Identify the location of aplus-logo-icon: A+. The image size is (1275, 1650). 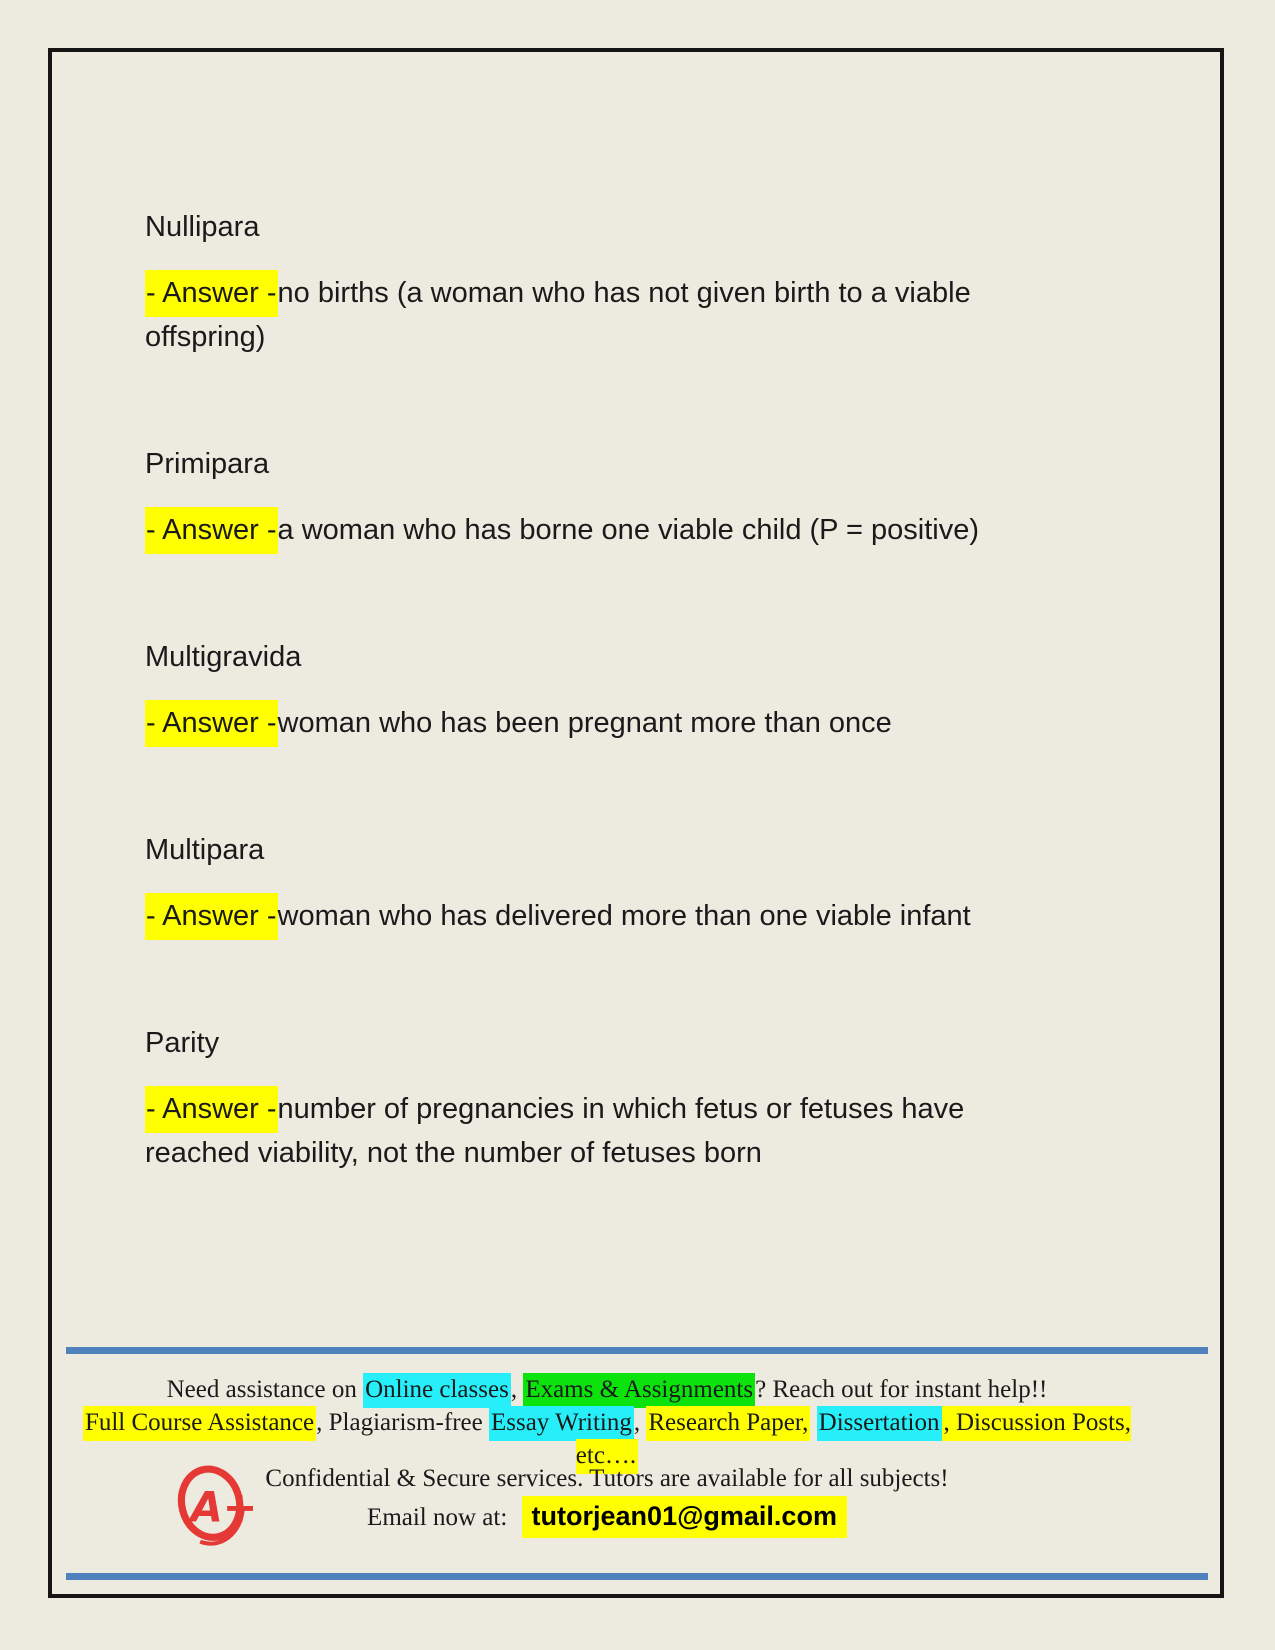
(217, 1505).